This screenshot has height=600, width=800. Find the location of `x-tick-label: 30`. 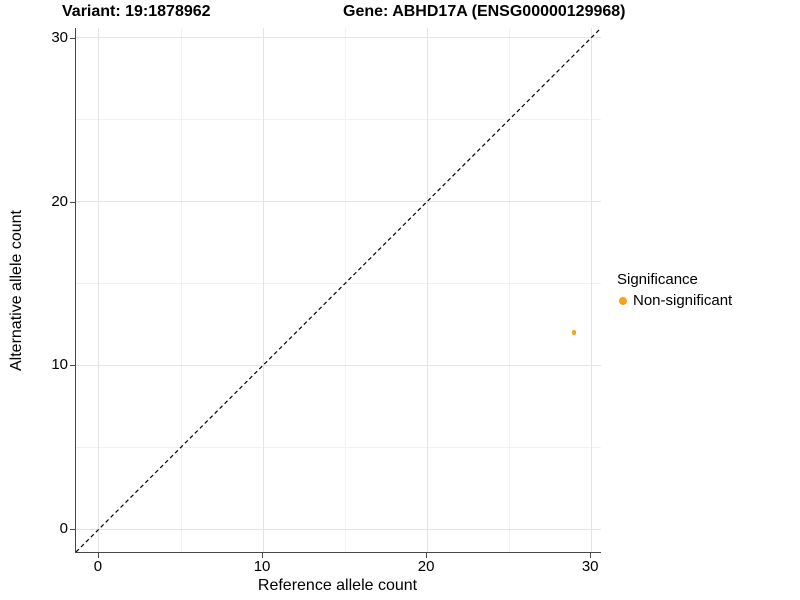

x-tick-label: 30 is located at coordinates (590, 566).